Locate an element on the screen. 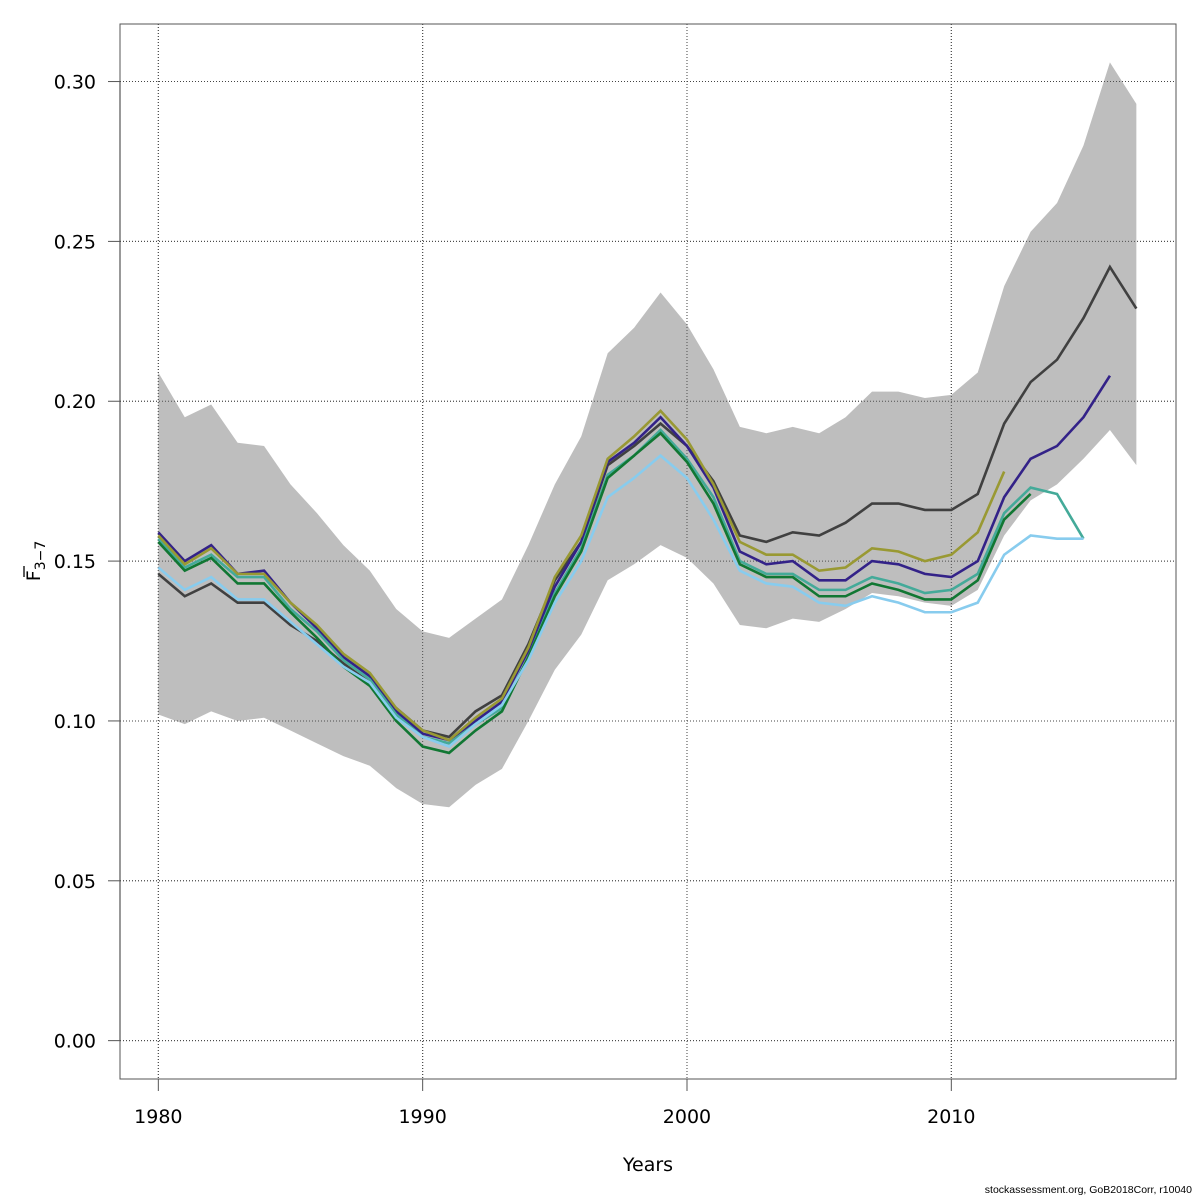 The width and height of the screenshot is (1200, 1200). svg-text: F3−7 is located at coordinates (36, 561).